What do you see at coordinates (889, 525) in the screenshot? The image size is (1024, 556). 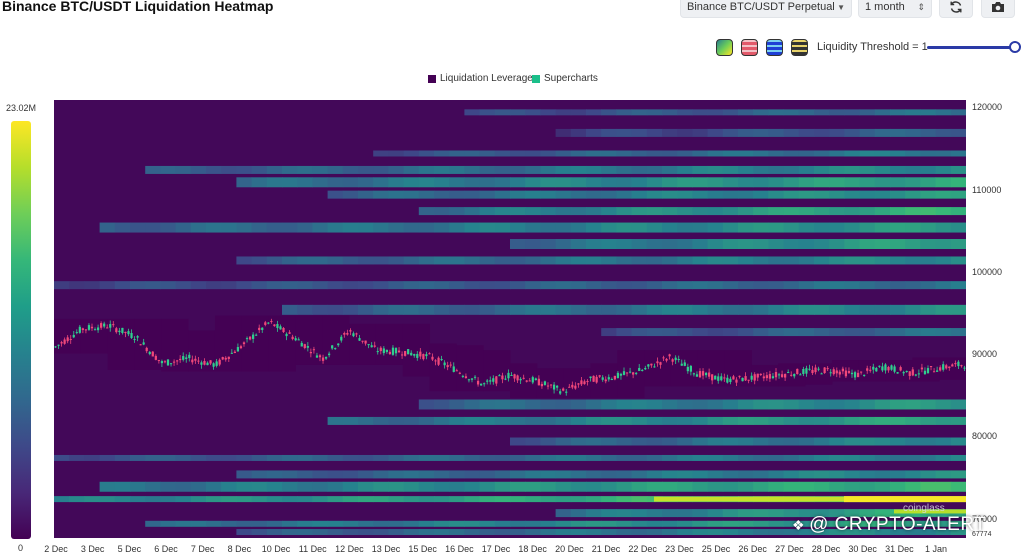 I see `crypto-alert-watermark: ❖ @ CRYPTO-ALERT` at bounding box center [889, 525].